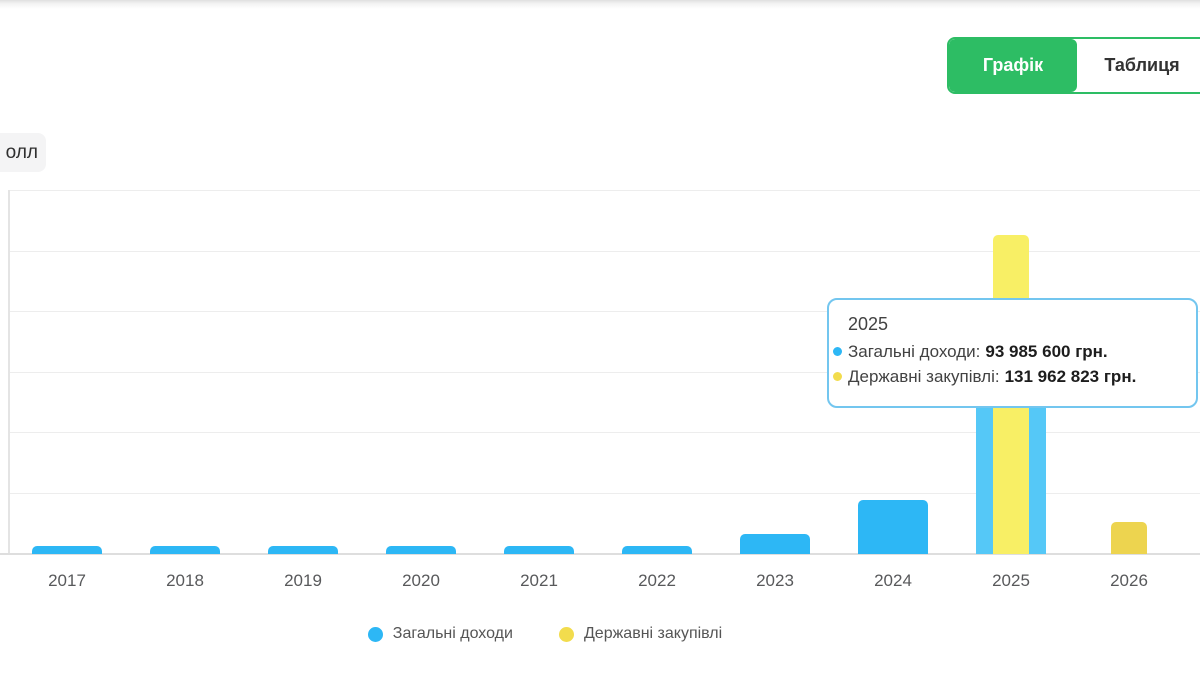  Describe the element at coordinates (893, 527) in the screenshot. I see `chart-bar-2024` at that location.